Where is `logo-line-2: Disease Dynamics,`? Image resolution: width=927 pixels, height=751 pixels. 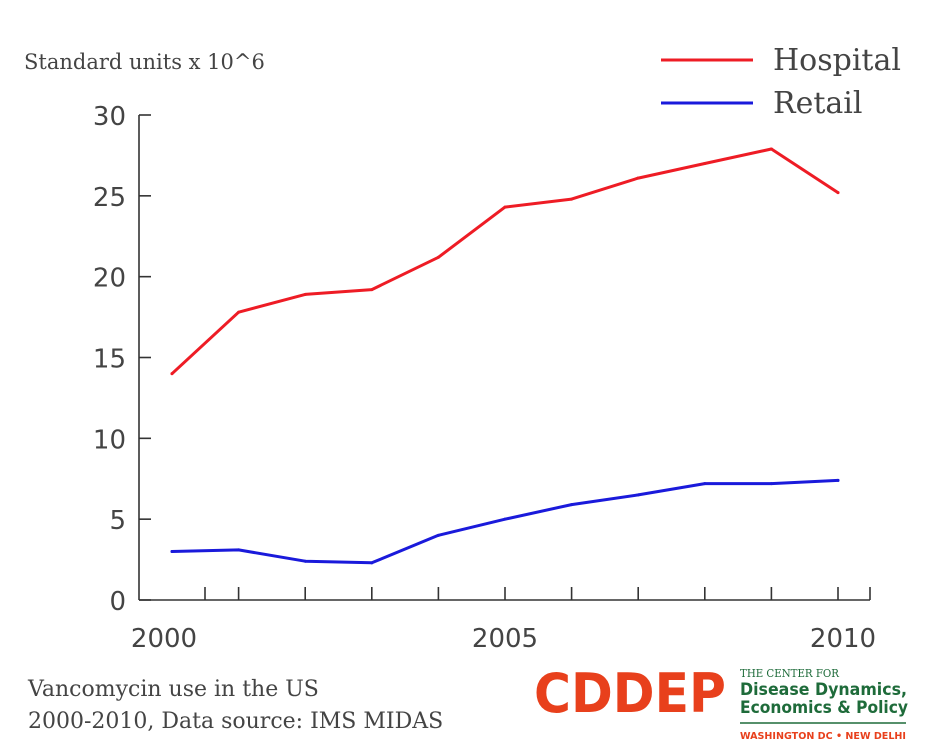 logo-line-2: Disease Dynamics, is located at coordinates (823, 690).